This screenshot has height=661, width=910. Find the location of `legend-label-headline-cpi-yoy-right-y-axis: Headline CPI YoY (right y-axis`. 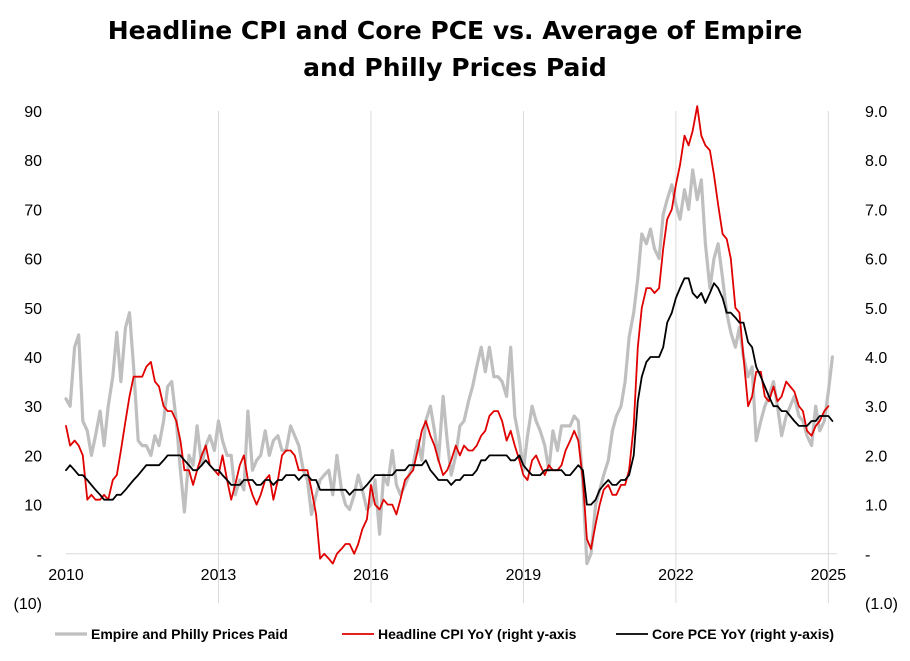

legend-label-headline-cpi-yoy-right-y-axis: Headline CPI YoY (right y-axis is located at coordinates (477, 634).